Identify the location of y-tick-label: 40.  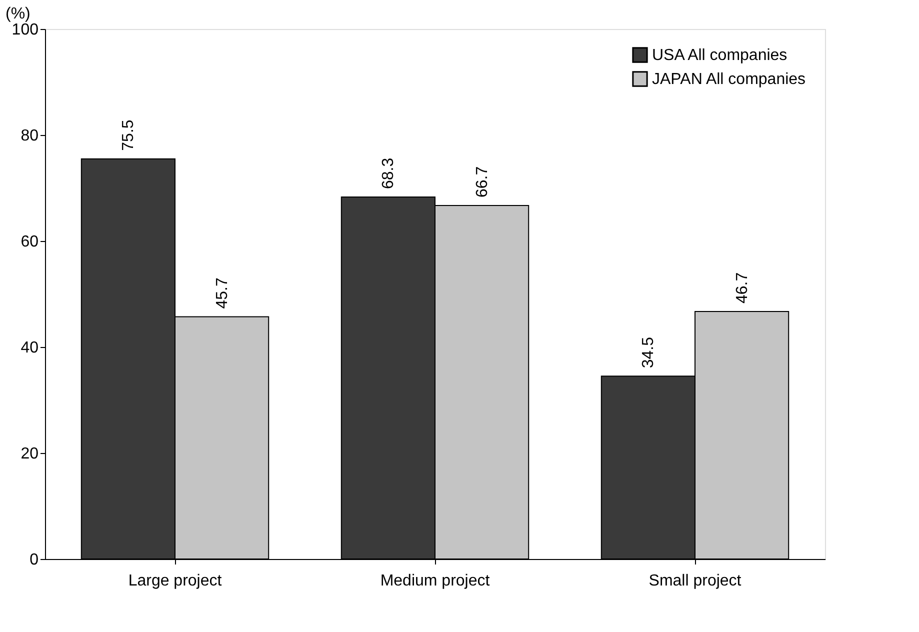
(29, 348).